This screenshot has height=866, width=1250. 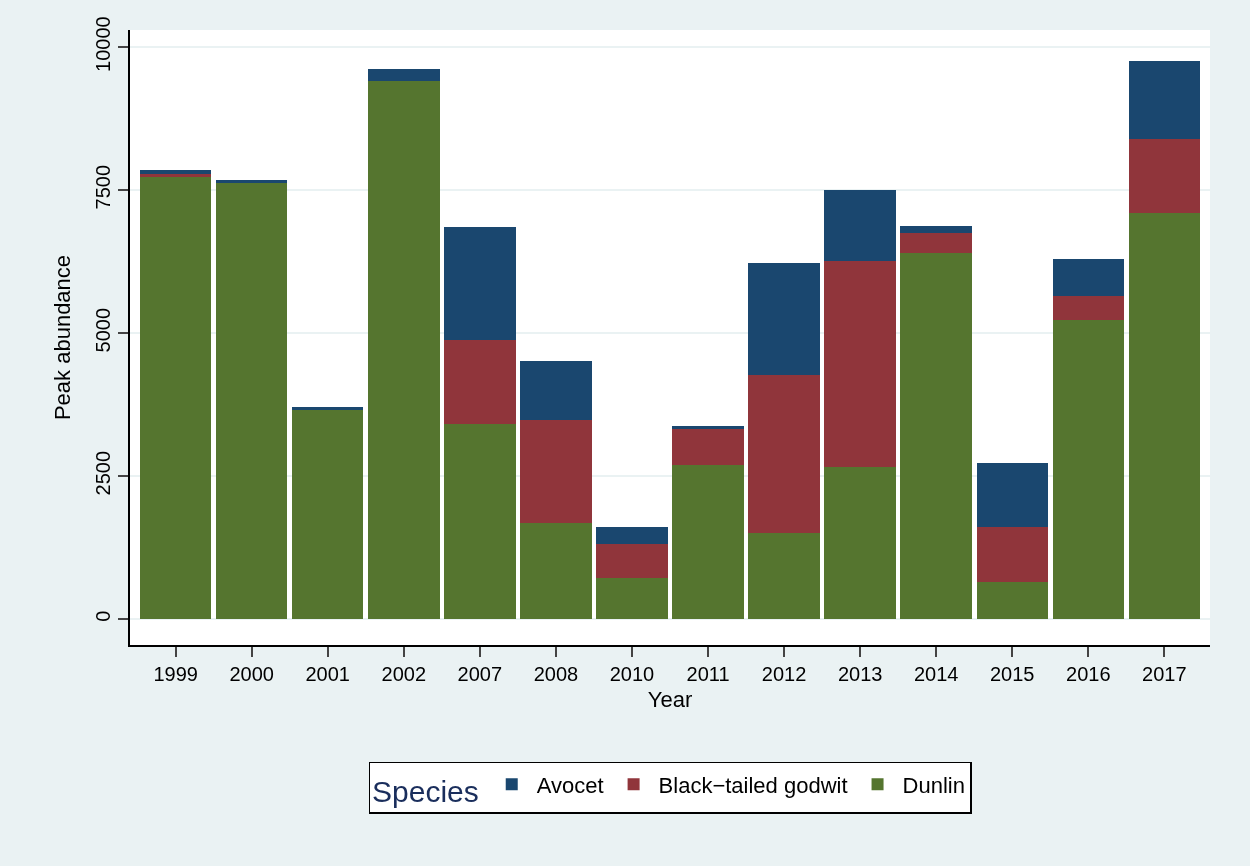 What do you see at coordinates (936, 674) in the screenshot?
I see `x-tick-label: 2014` at bounding box center [936, 674].